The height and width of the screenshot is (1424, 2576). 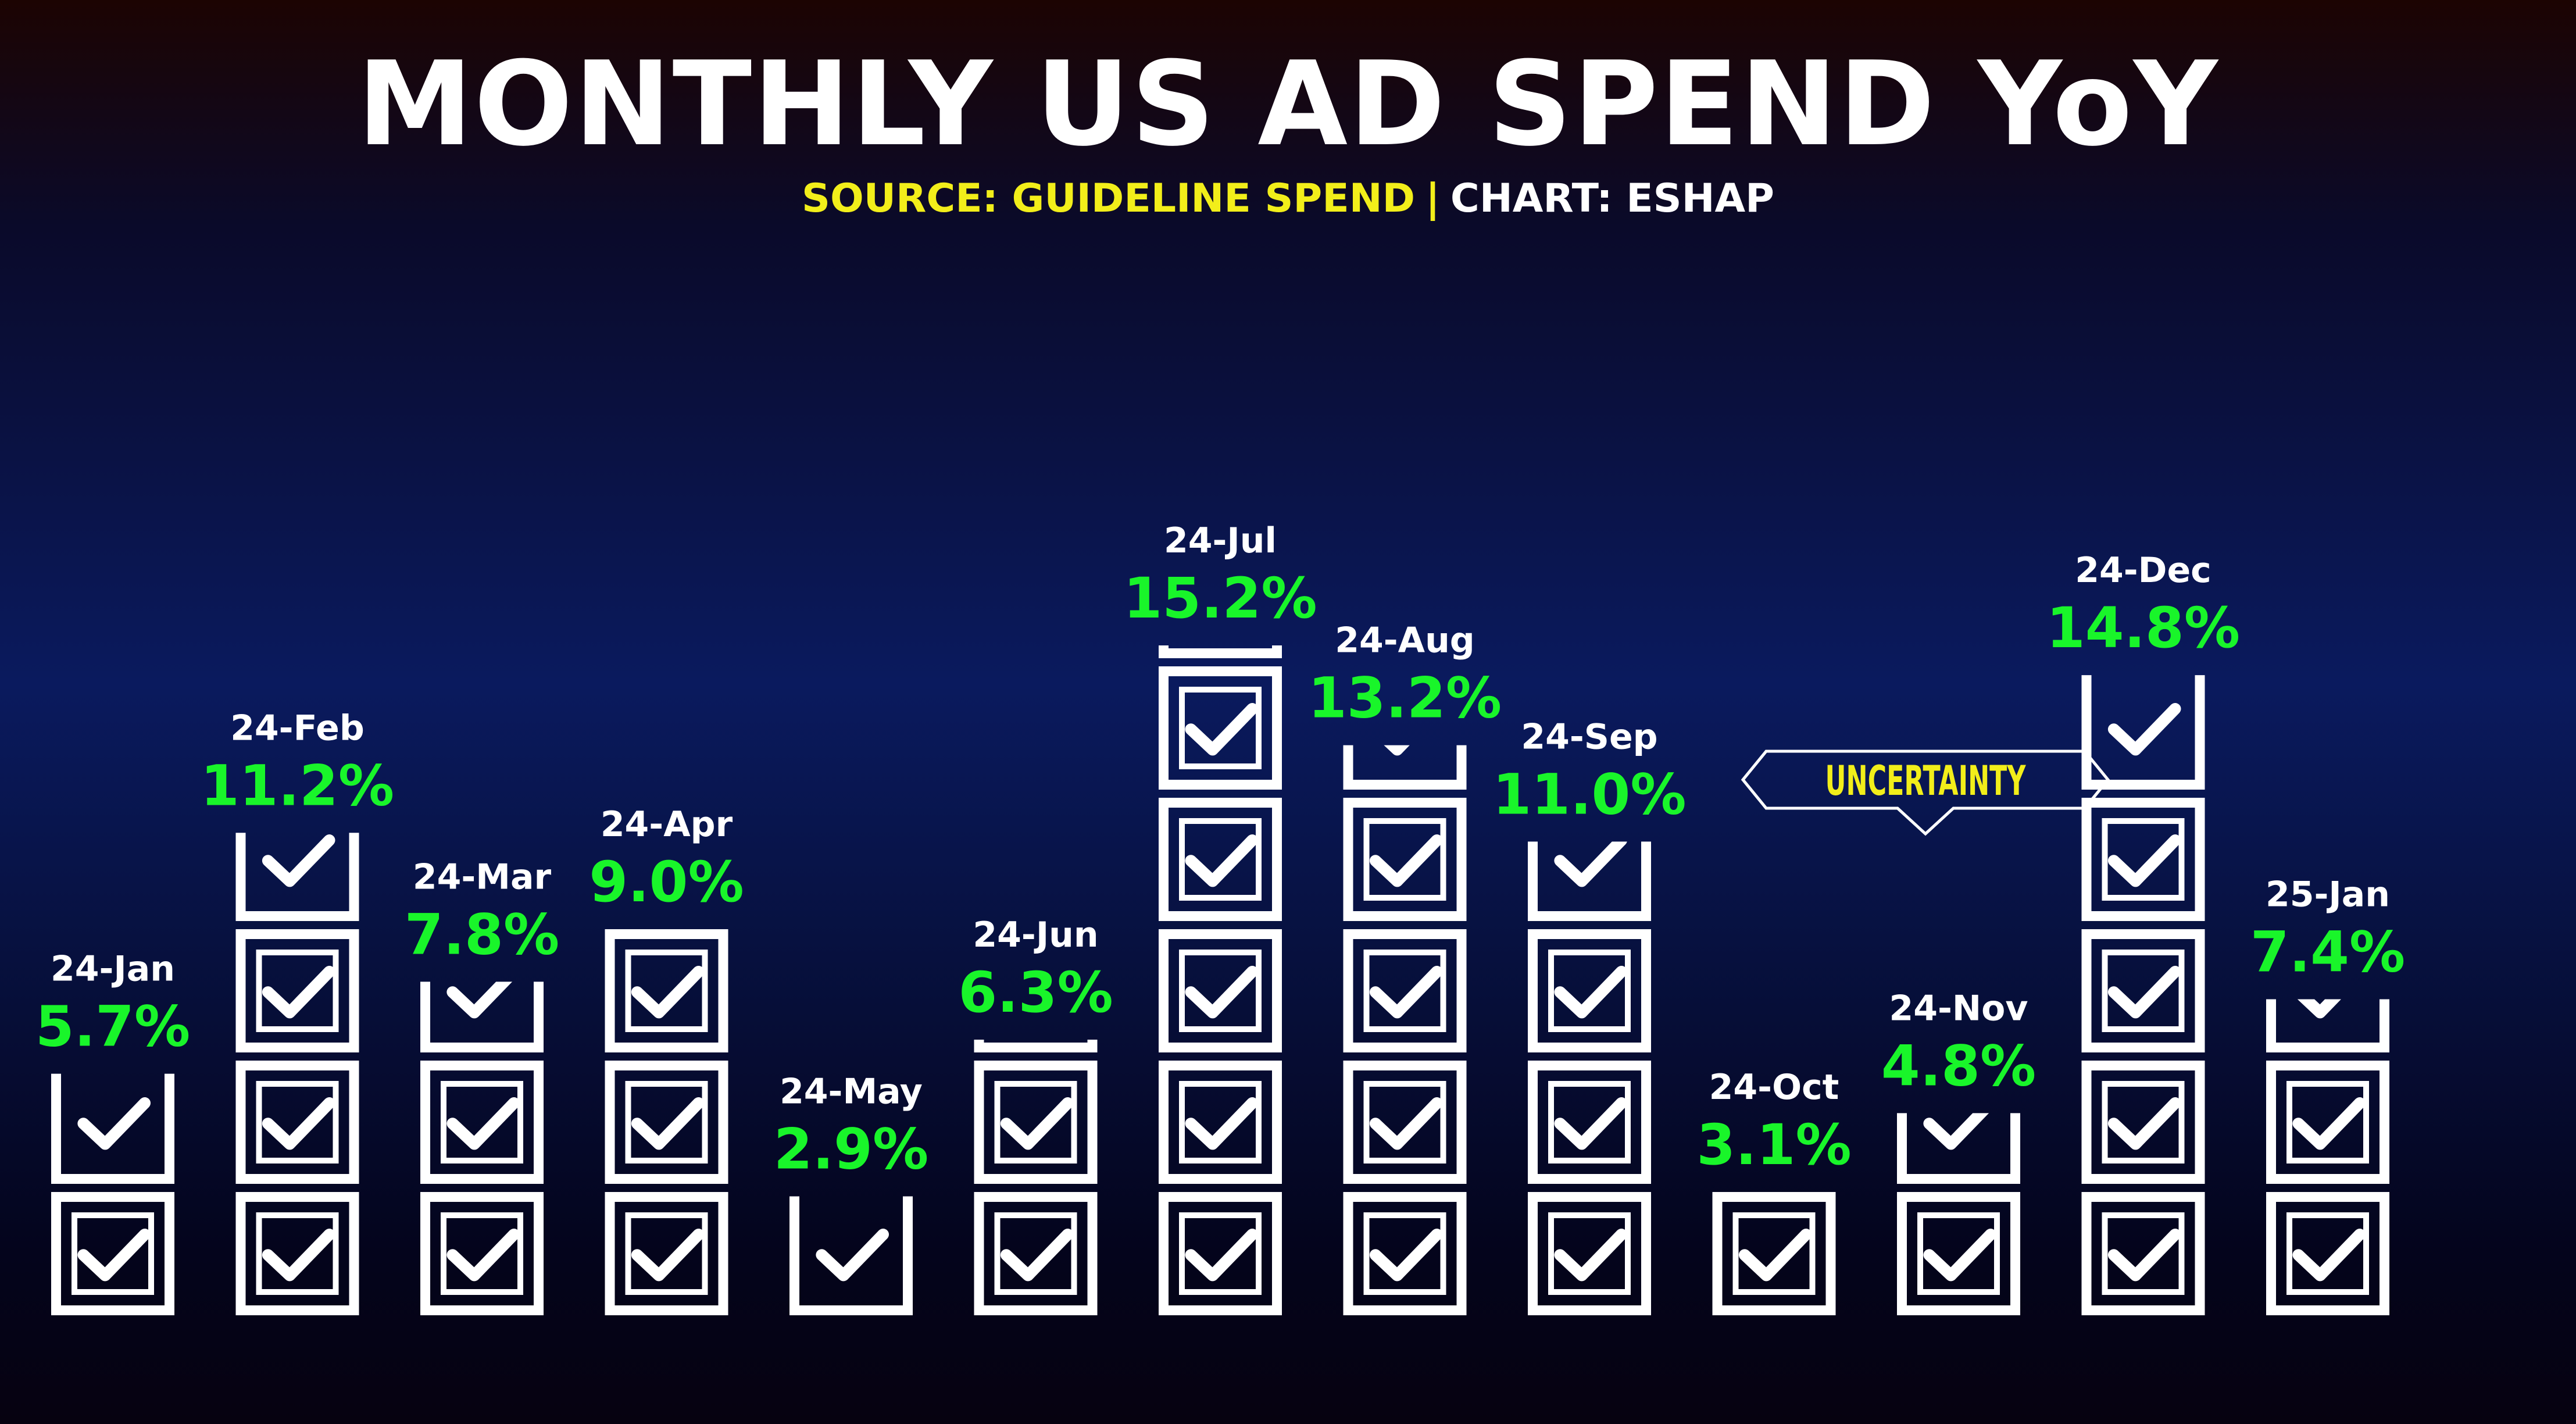 What do you see at coordinates (851, 1149) in the screenshot?
I see `value-label: 2.9%` at bounding box center [851, 1149].